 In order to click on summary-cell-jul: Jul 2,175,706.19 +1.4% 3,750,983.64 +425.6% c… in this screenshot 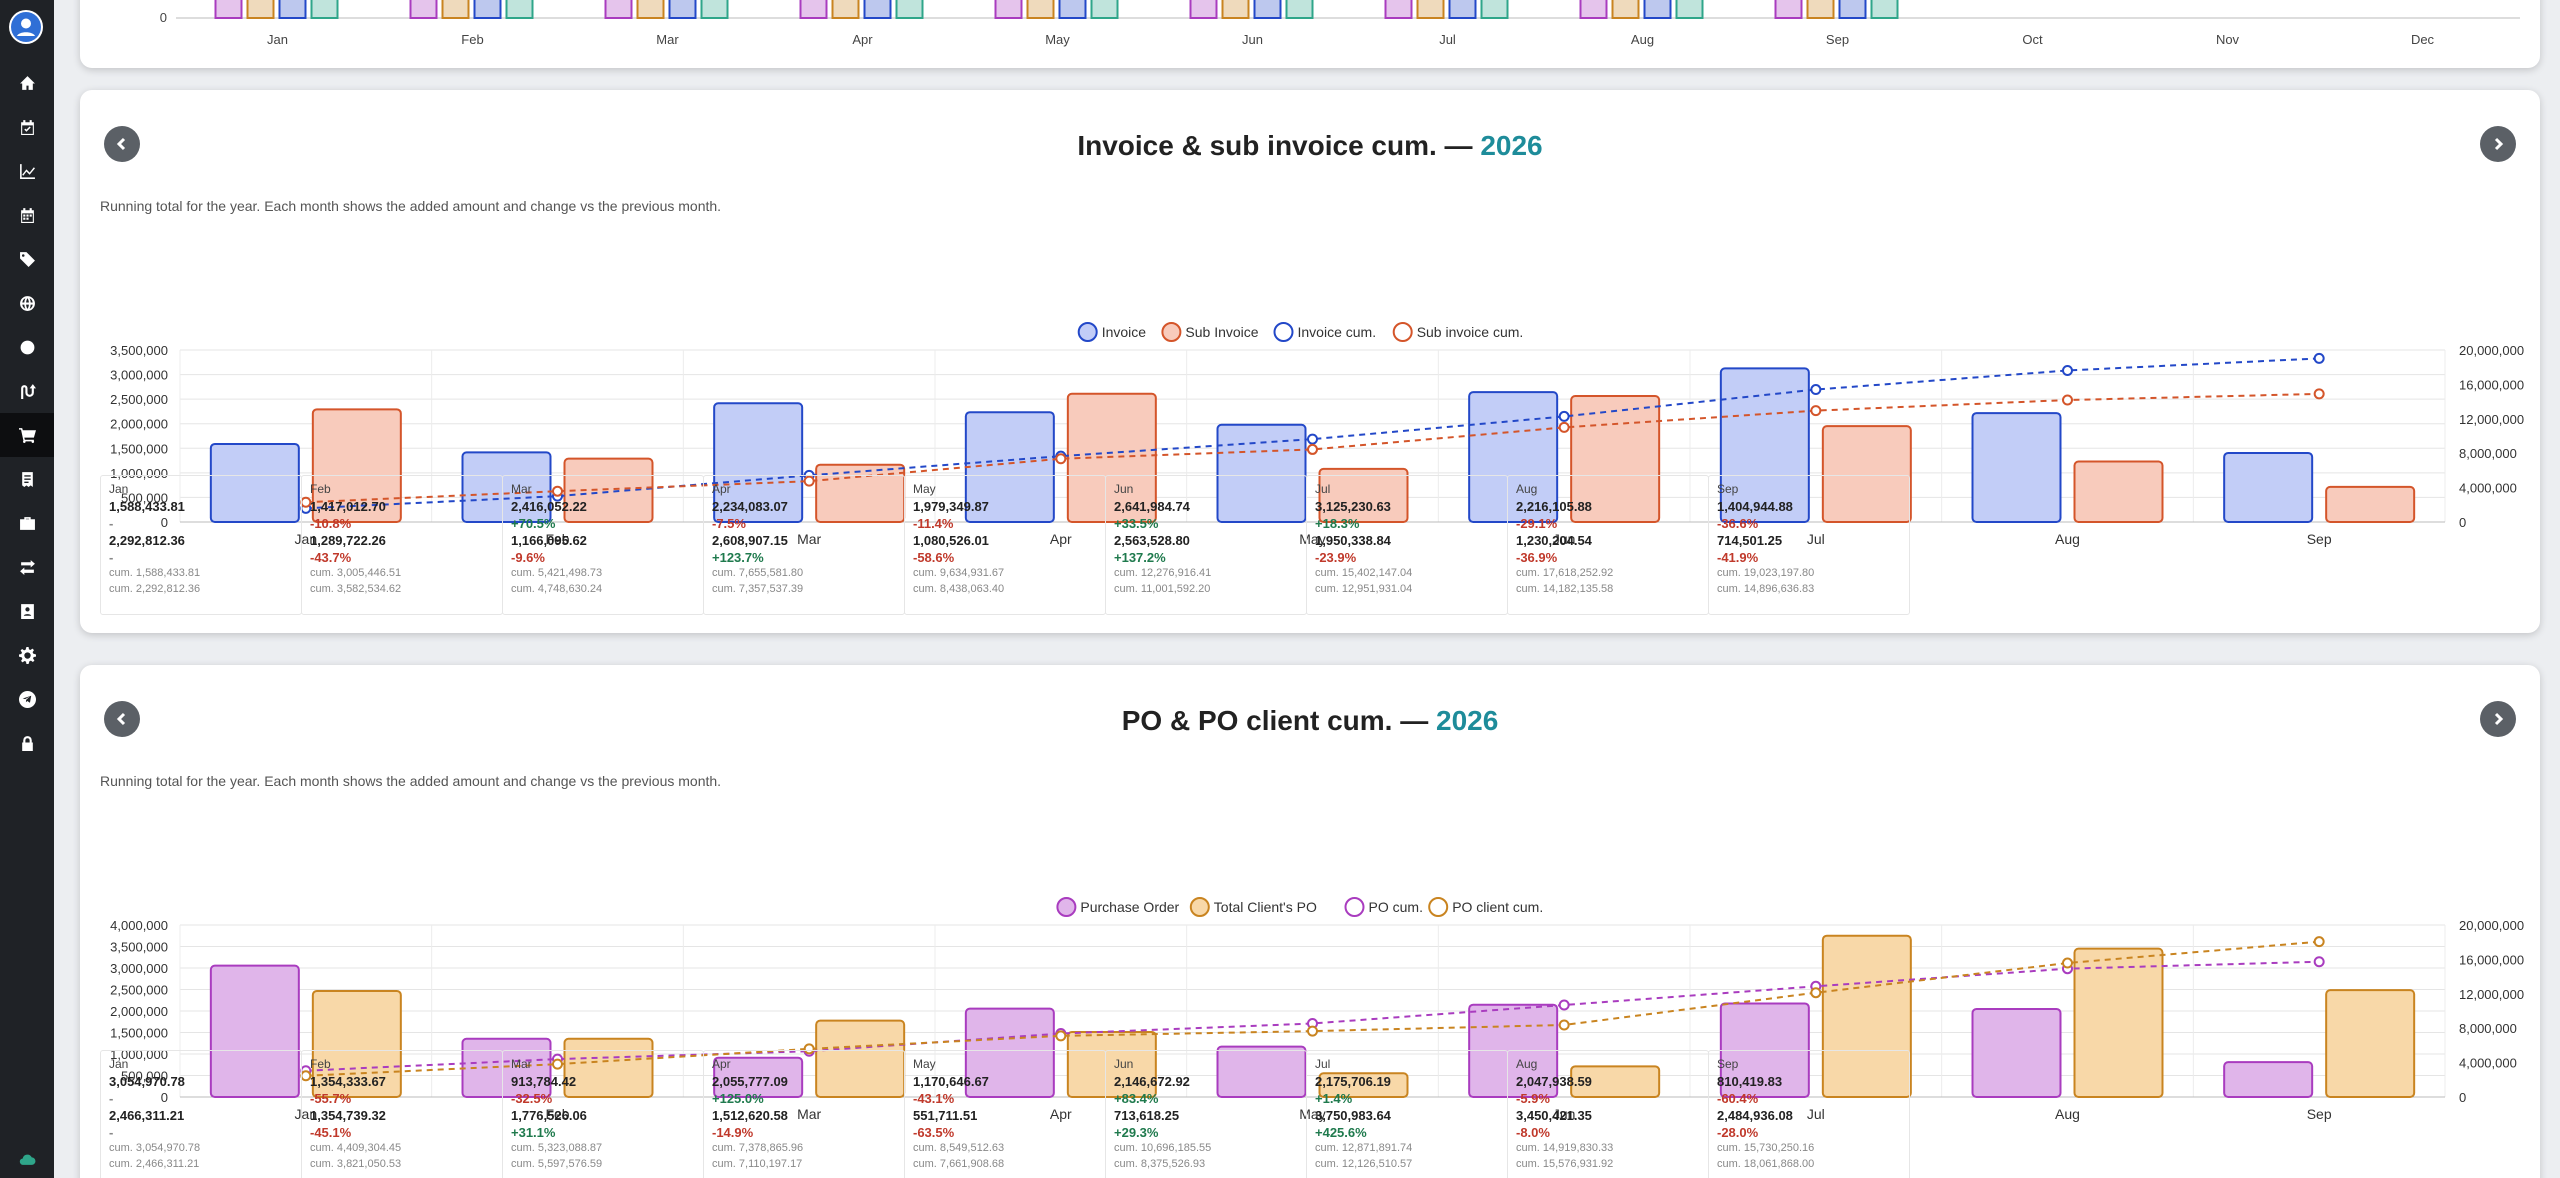, I will do `click(1407, 1114)`.